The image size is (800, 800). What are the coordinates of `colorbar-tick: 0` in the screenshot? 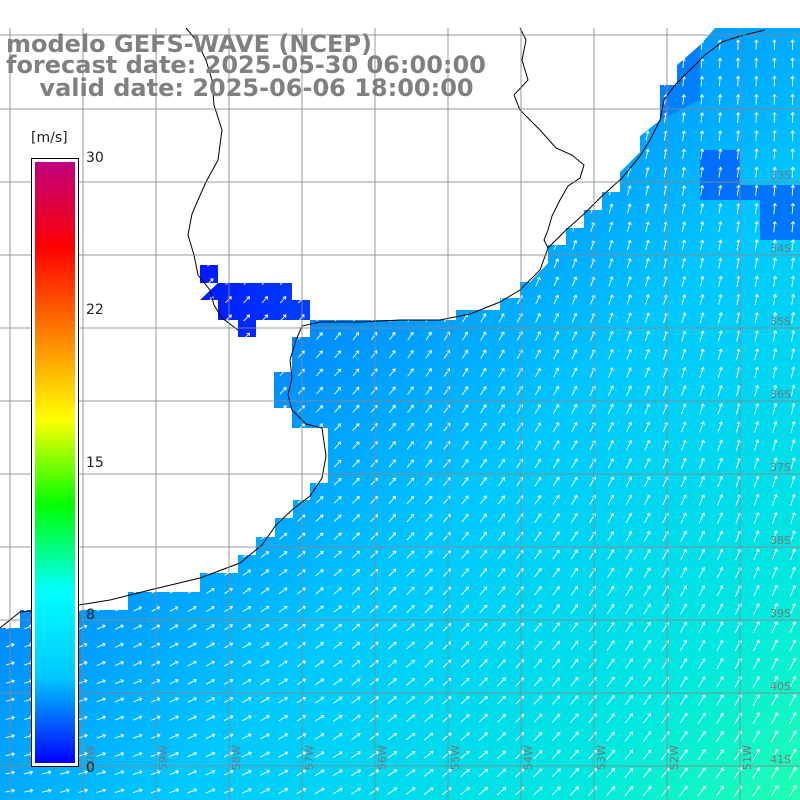 It's located at (90, 768).